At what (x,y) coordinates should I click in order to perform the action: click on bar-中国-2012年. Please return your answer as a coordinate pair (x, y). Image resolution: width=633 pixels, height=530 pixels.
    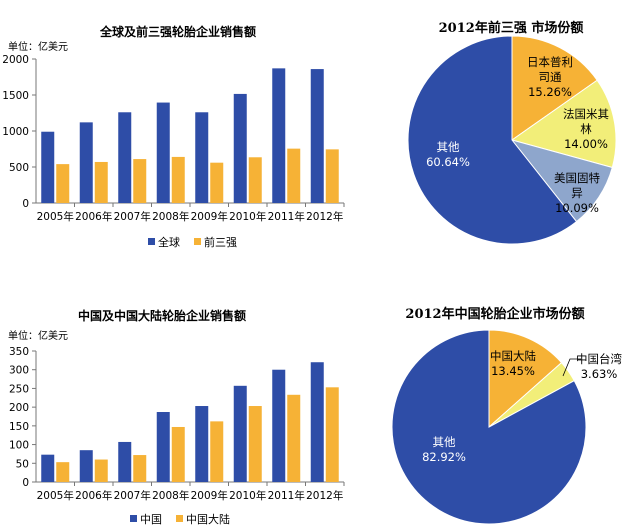
    Looking at the image, I should click on (317, 422).